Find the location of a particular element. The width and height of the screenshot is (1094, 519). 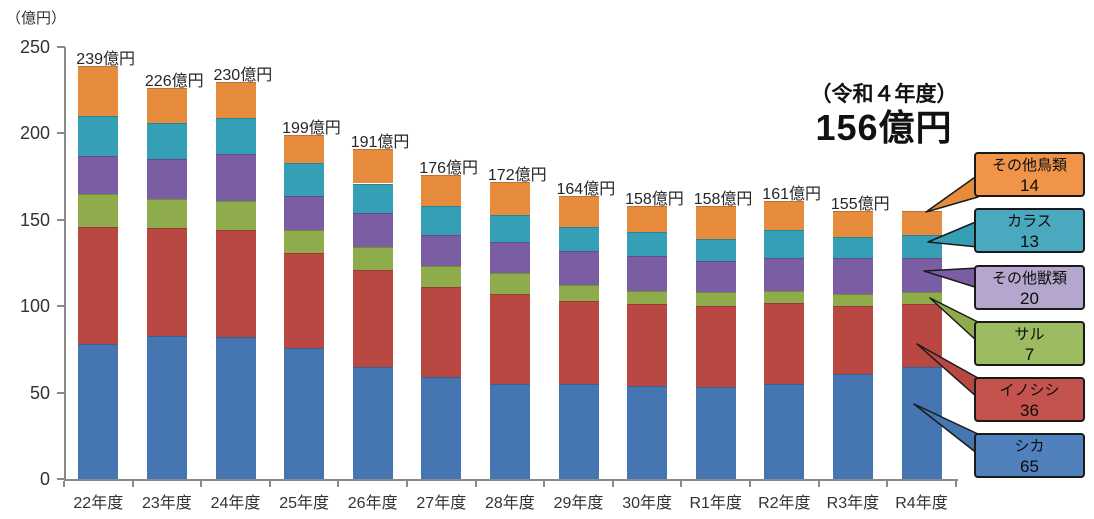

x-tick-label: 30年度 is located at coordinates (647, 503).